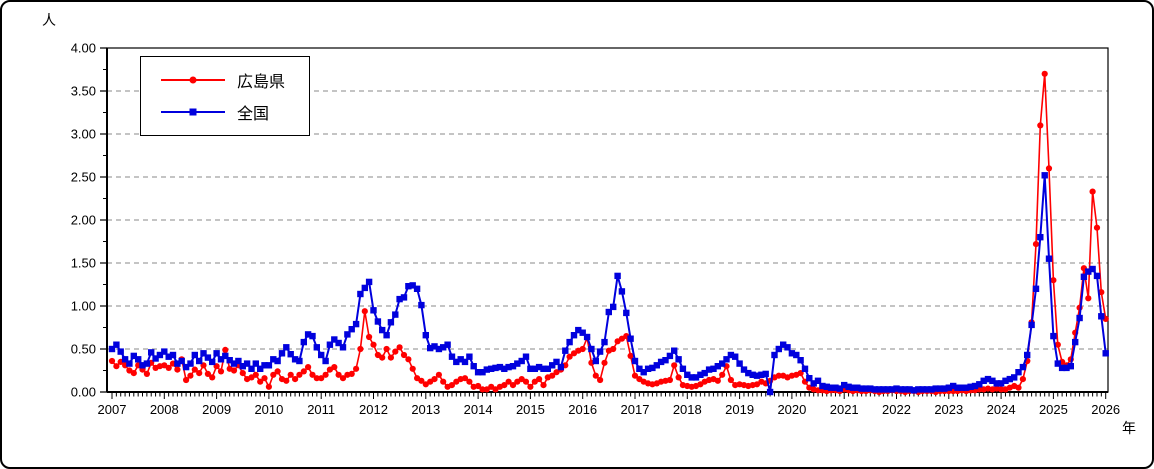 The image size is (1154, 469). Describe the element at coordinates (268, 409) in the screenshot. I see `svg-text: 2010` at that location.